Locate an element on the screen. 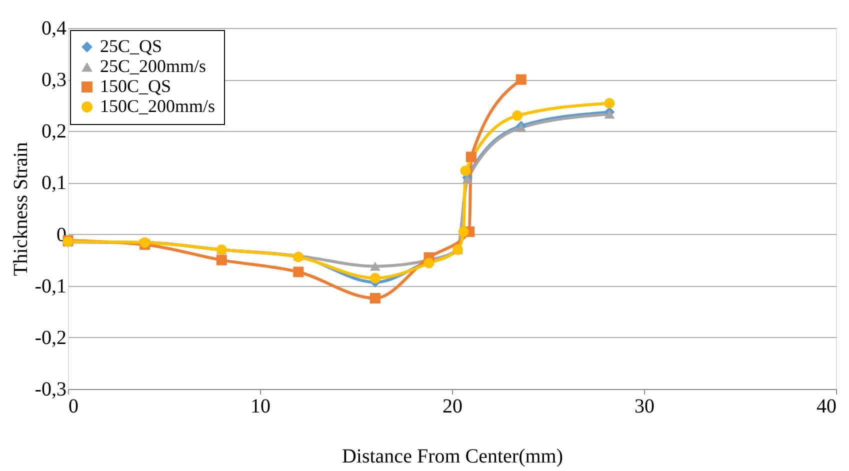 Image resolution: width=849 pixels, height=471 pixels. y-tick-label: 0,1 is located at coordinates (54, 183).